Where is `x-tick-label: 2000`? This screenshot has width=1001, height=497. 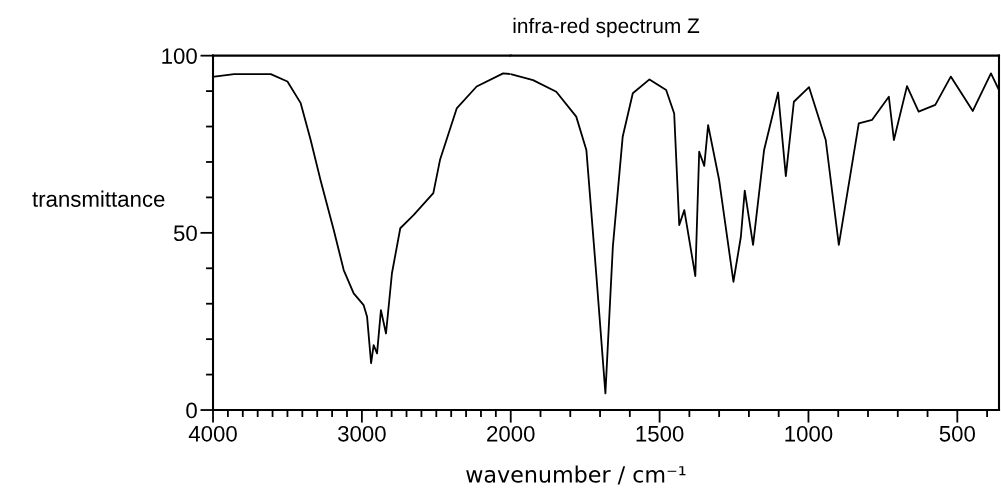 x-tick-label: 2000 is located at coordinates (511, 433).